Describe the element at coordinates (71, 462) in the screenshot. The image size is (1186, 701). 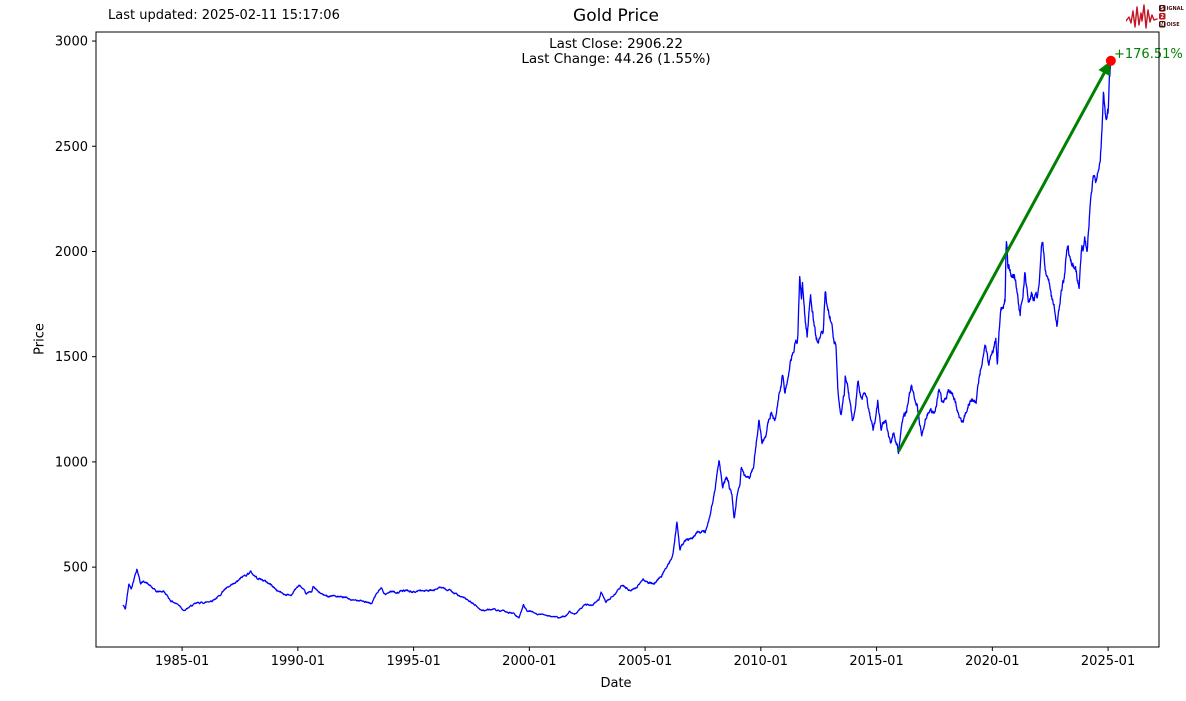
I see `y-tick-label: 1000` at that location.